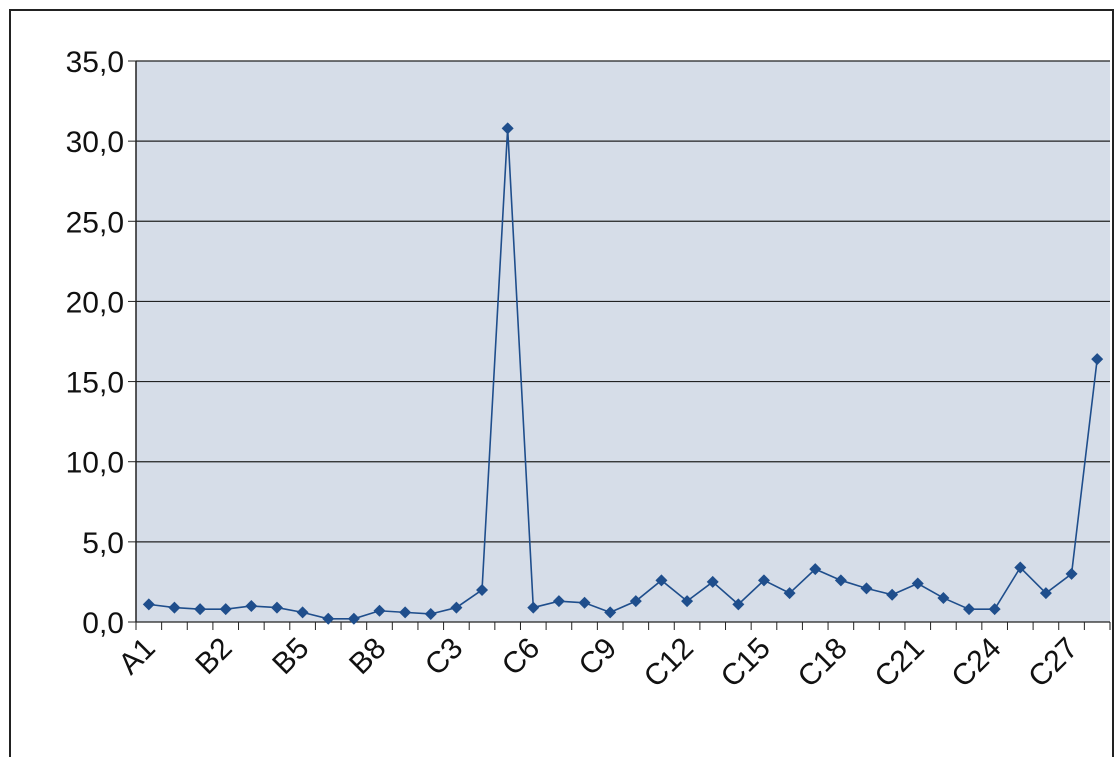 The width and height of the screenshot is (1115, 757). What do you see at coordinates (976, 663) in the screenshot?
I see `x-tick-label: C24` at bounding box center [976, 663].